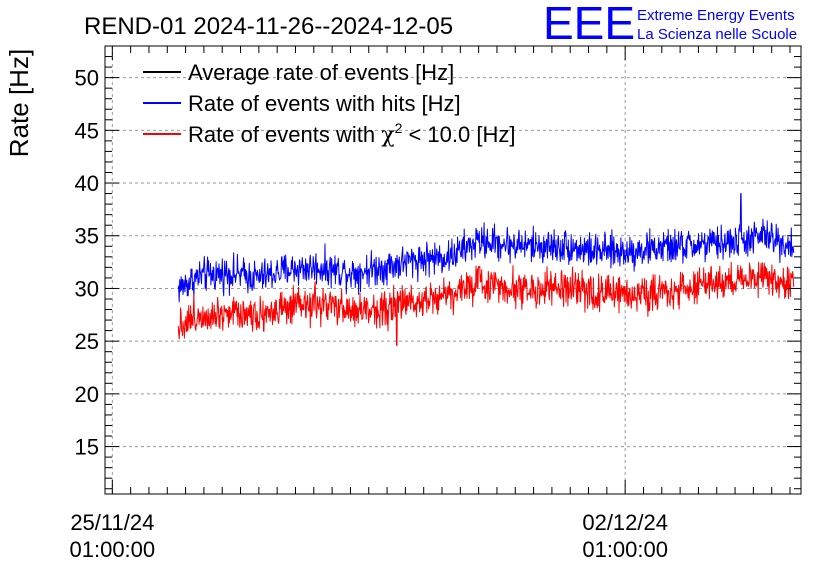 The width and height of the screenshot is (836, 577). What do you see at coordinates (112, 522) in the screenshot?
I see `x-tick-label-date-0: 25/11/24` at bounding box center [112, 522].